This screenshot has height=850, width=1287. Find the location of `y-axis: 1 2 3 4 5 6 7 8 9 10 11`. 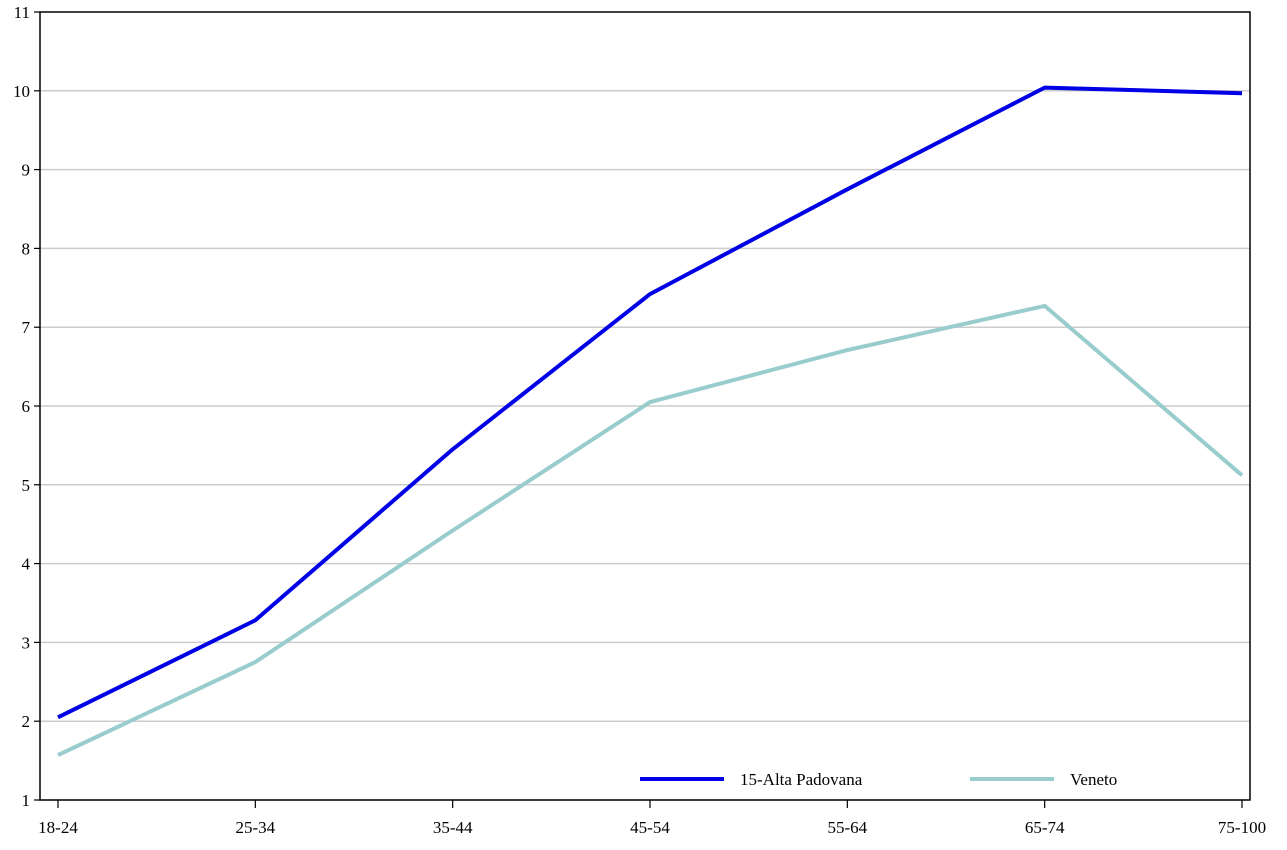

y-axis: 1 2 3 4 5 6 7 8 9 10 11 is located at coordinates (26, 406).